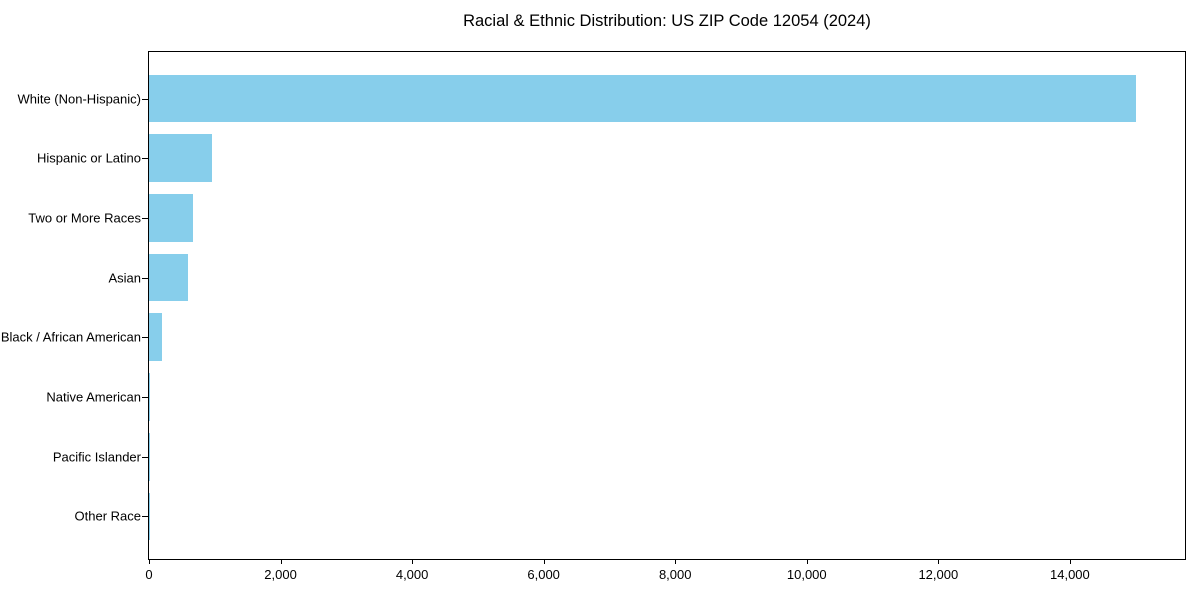 This screenshot has height=600, width=1200. Describe the element at coordinates (181, 158) in the screenshot. I see `bar-hispanic-or-latino` at that location.